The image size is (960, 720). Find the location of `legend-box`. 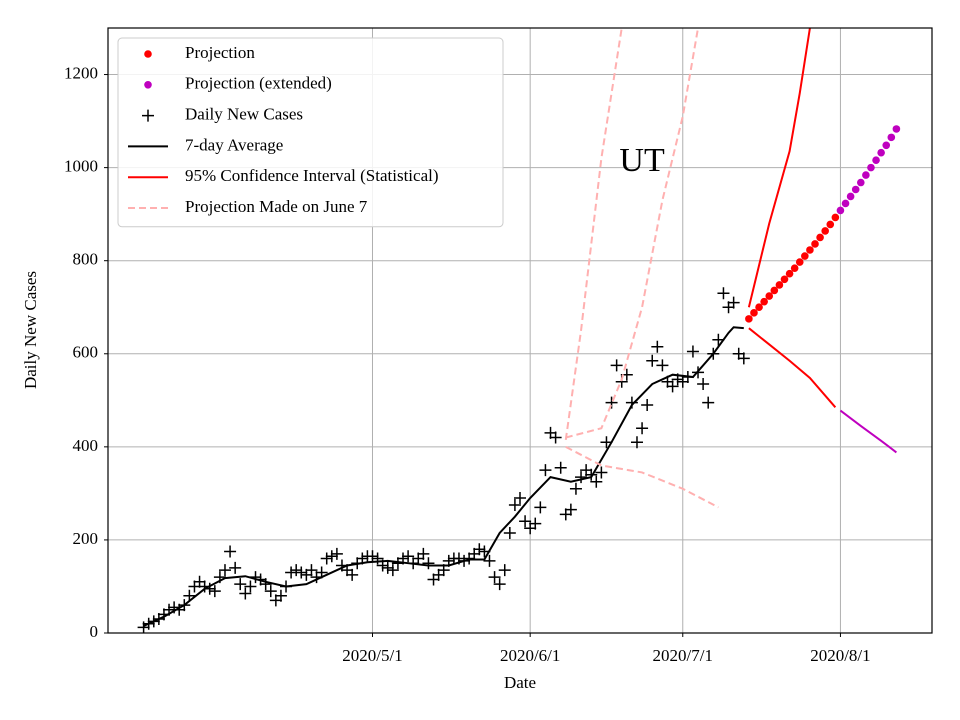

legend-box is located at coordinates (310, 132).